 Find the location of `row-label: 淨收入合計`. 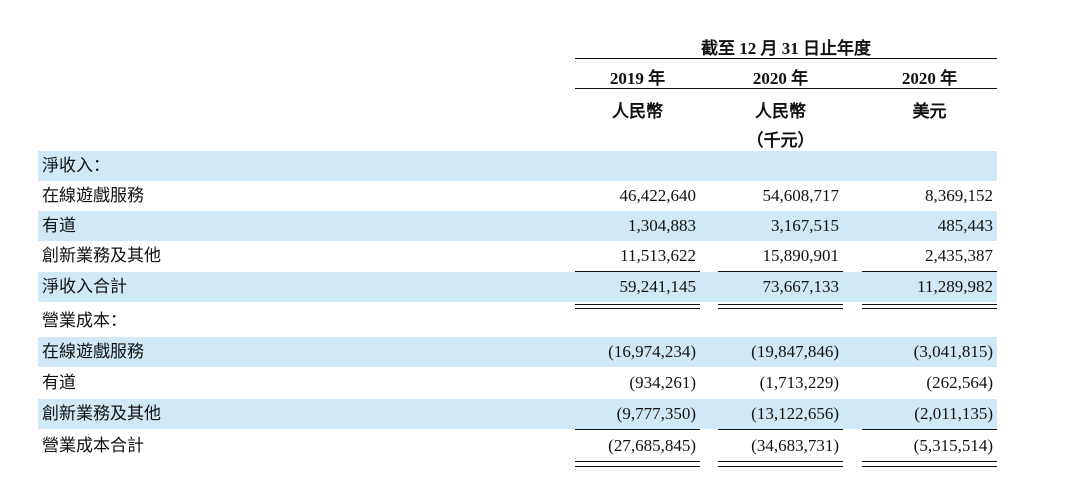

row-label: 淨收入合計 is located at coordinates (84, 286).